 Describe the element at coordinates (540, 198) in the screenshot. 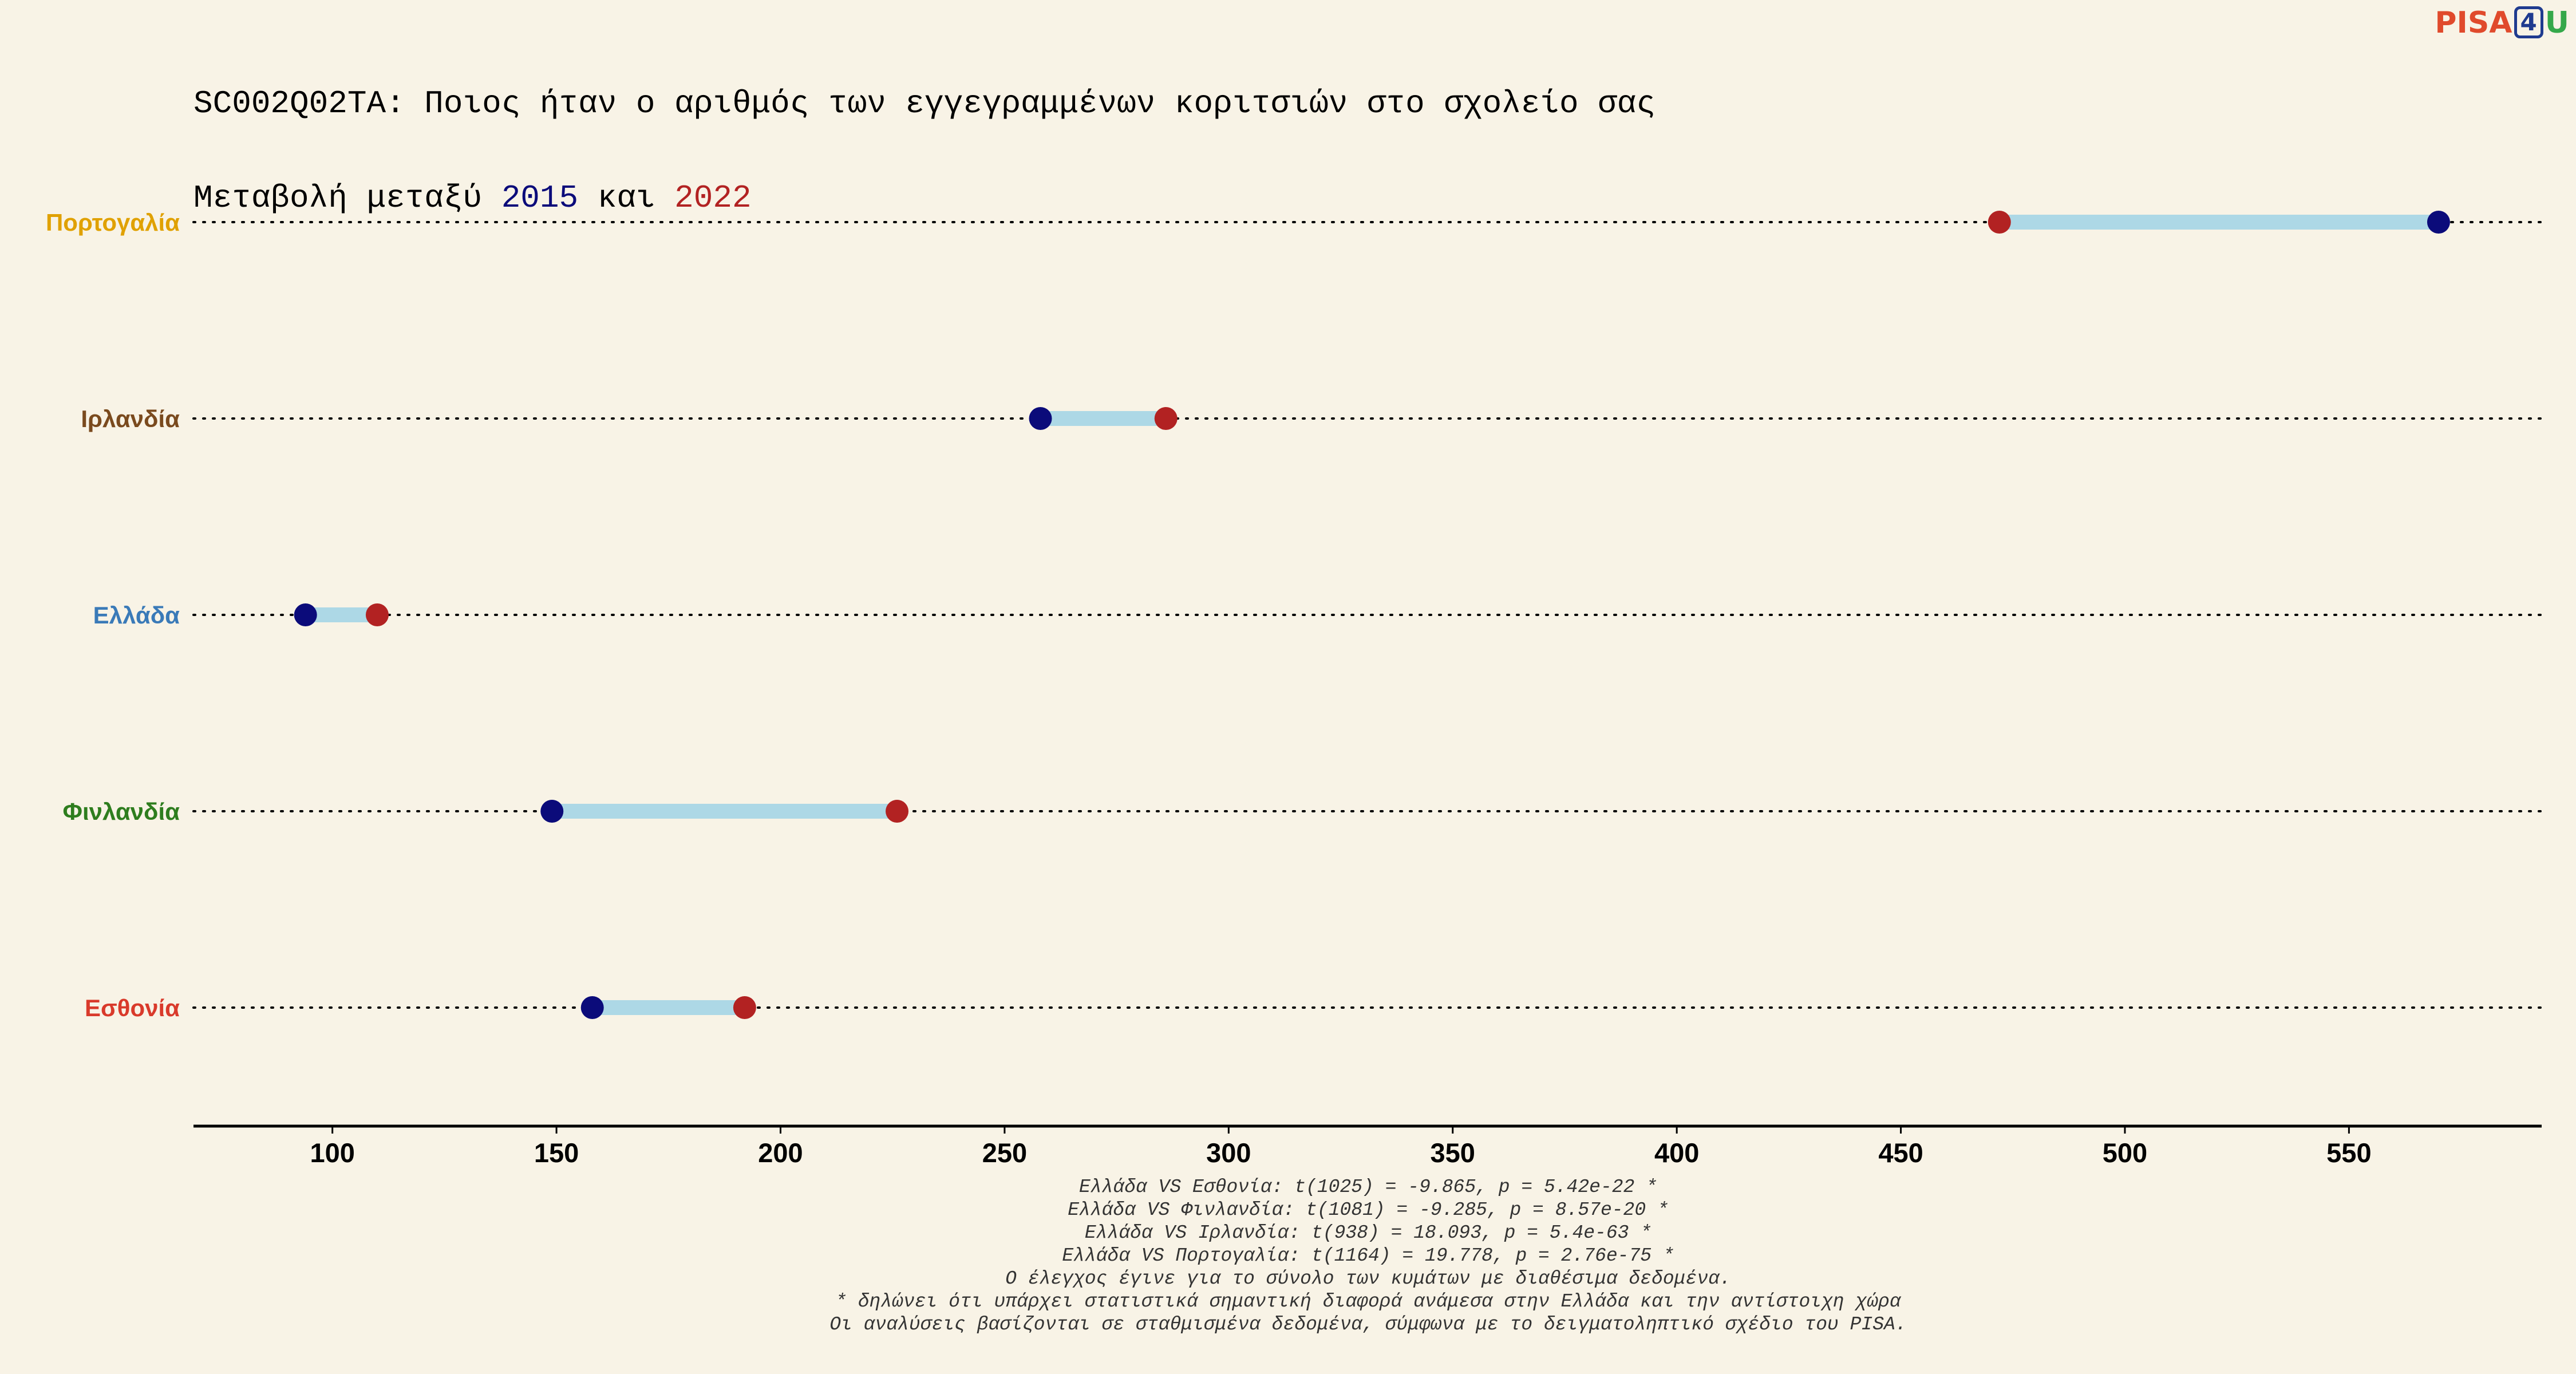

I see `title-year-2015: 2015` at that location.